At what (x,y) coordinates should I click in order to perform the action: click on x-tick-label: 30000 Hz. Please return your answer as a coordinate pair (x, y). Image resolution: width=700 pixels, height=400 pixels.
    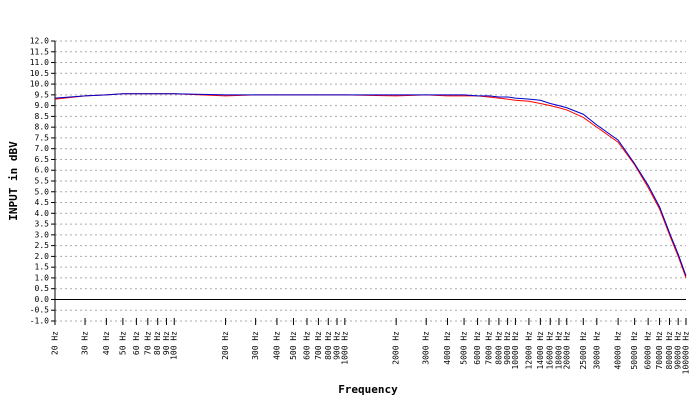
    Looking at the image, I should click on (596, 350).